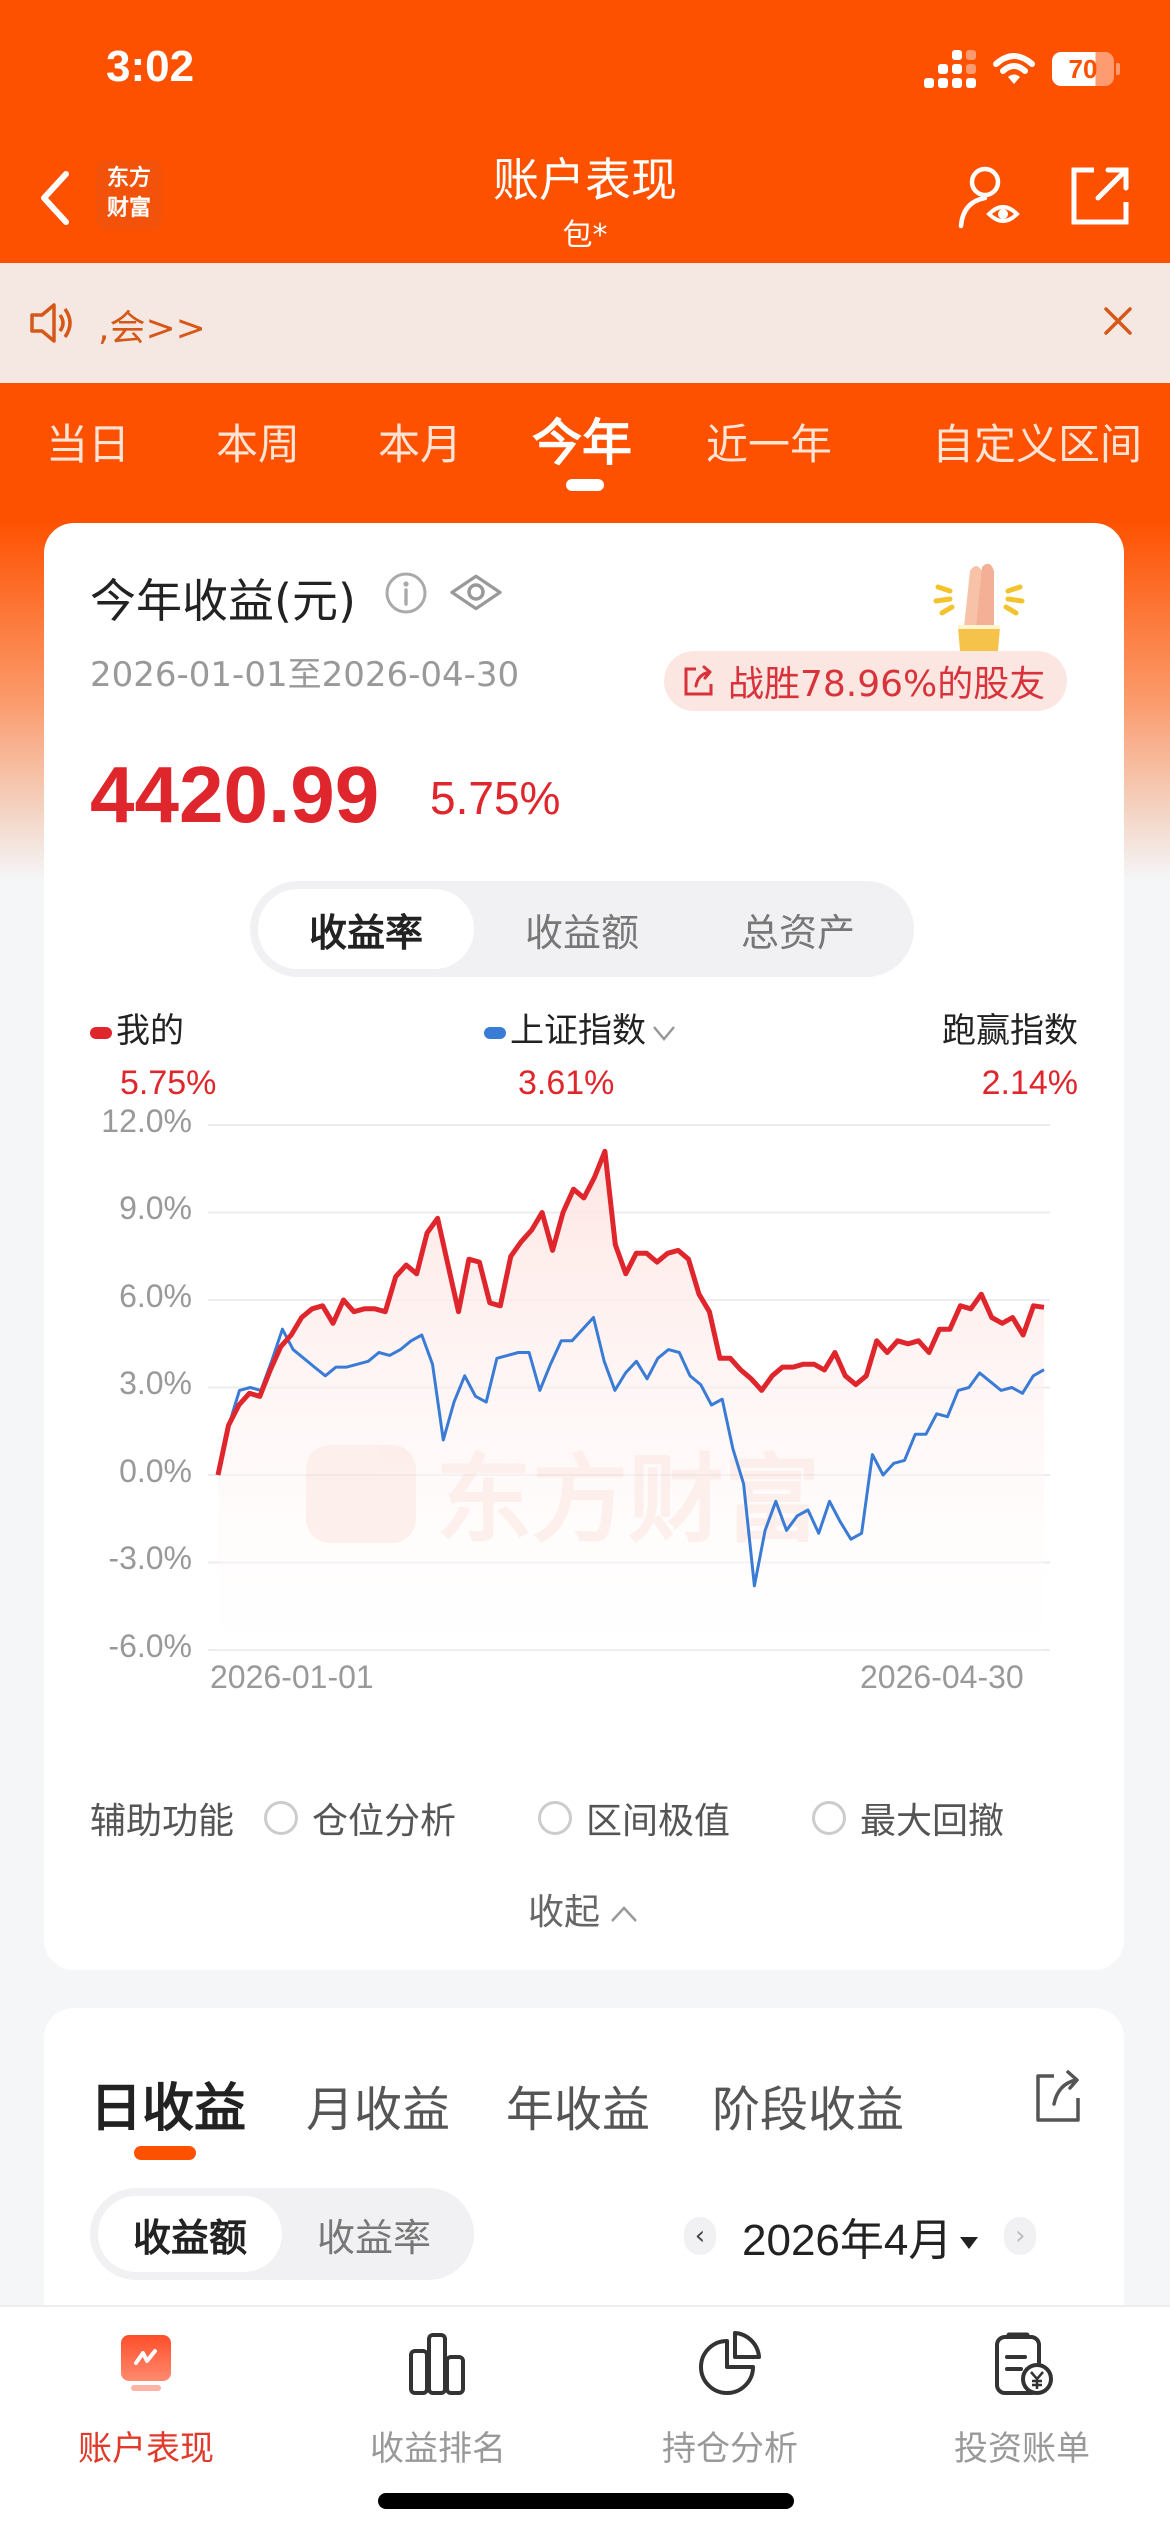  Describe the element at coordinates (1014, 68) in the screenshot. I see `wifi-icon` at that location.